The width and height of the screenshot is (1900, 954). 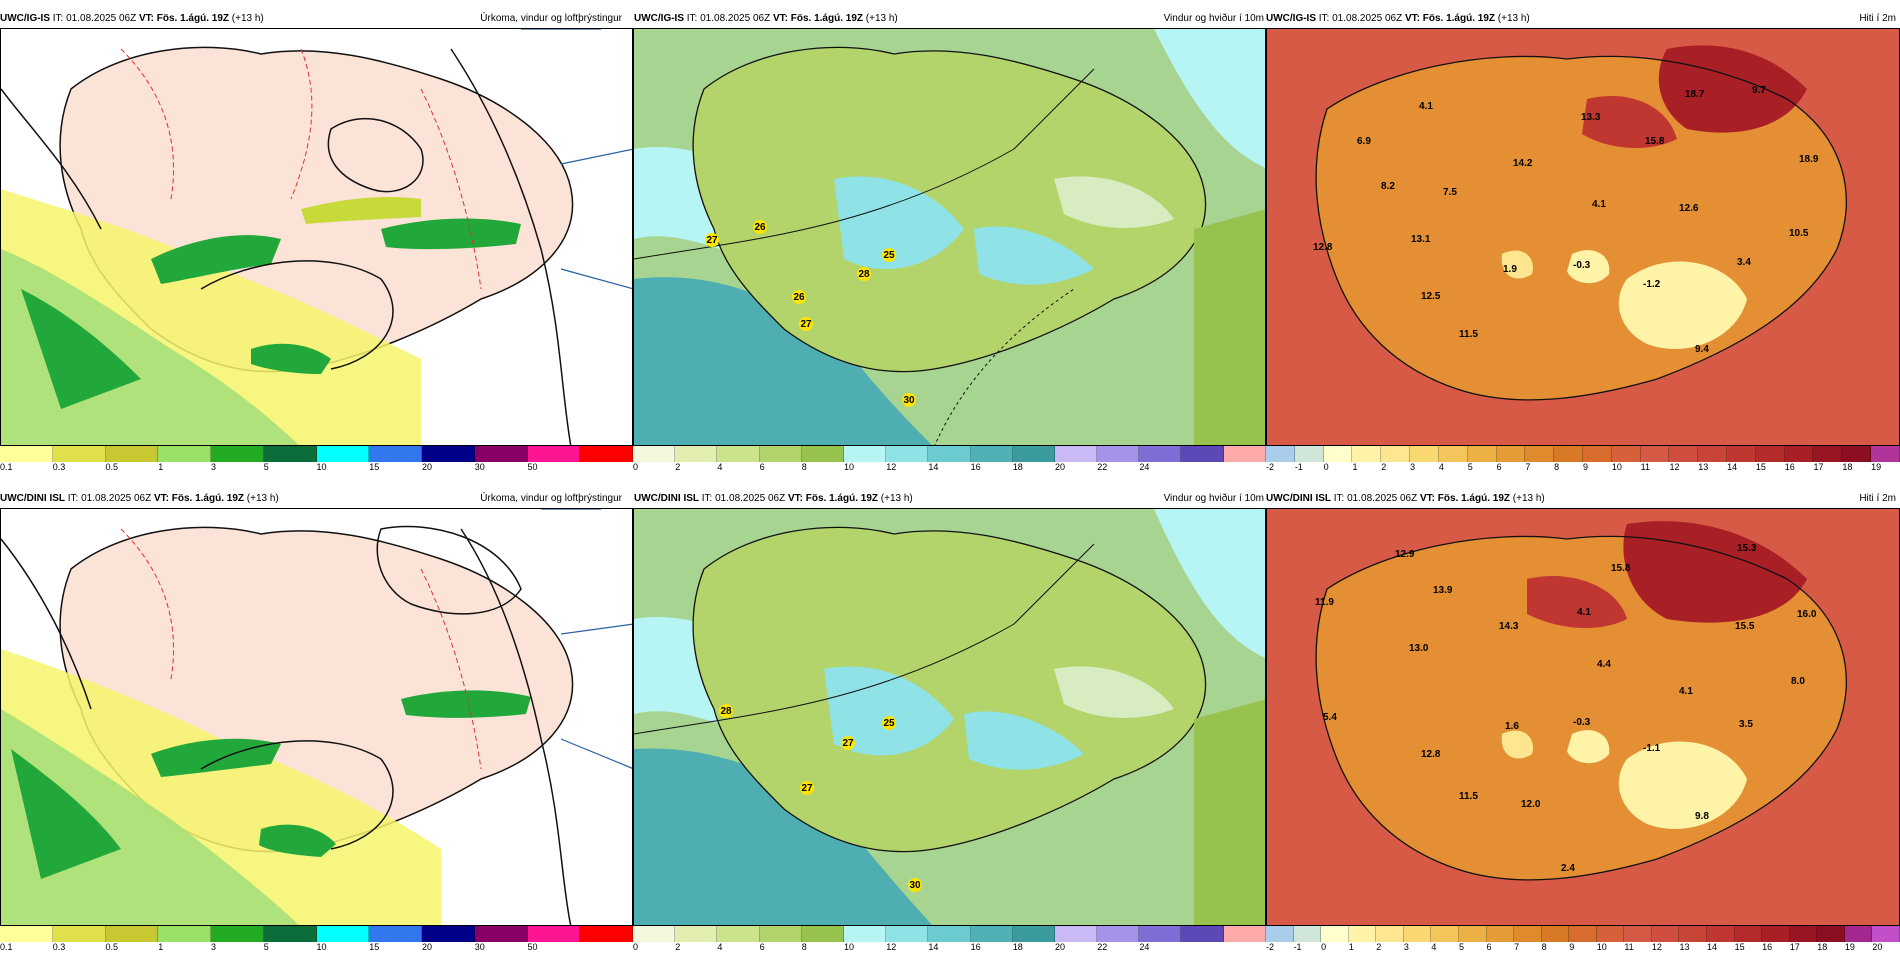 What do you see at coordinates (949, 940) in the screenshot?
I see `colorbar-wind-bottom: 0 2 4 6 8 10 12 14 16 18 20 22 24` at bounding box center [949, 940].